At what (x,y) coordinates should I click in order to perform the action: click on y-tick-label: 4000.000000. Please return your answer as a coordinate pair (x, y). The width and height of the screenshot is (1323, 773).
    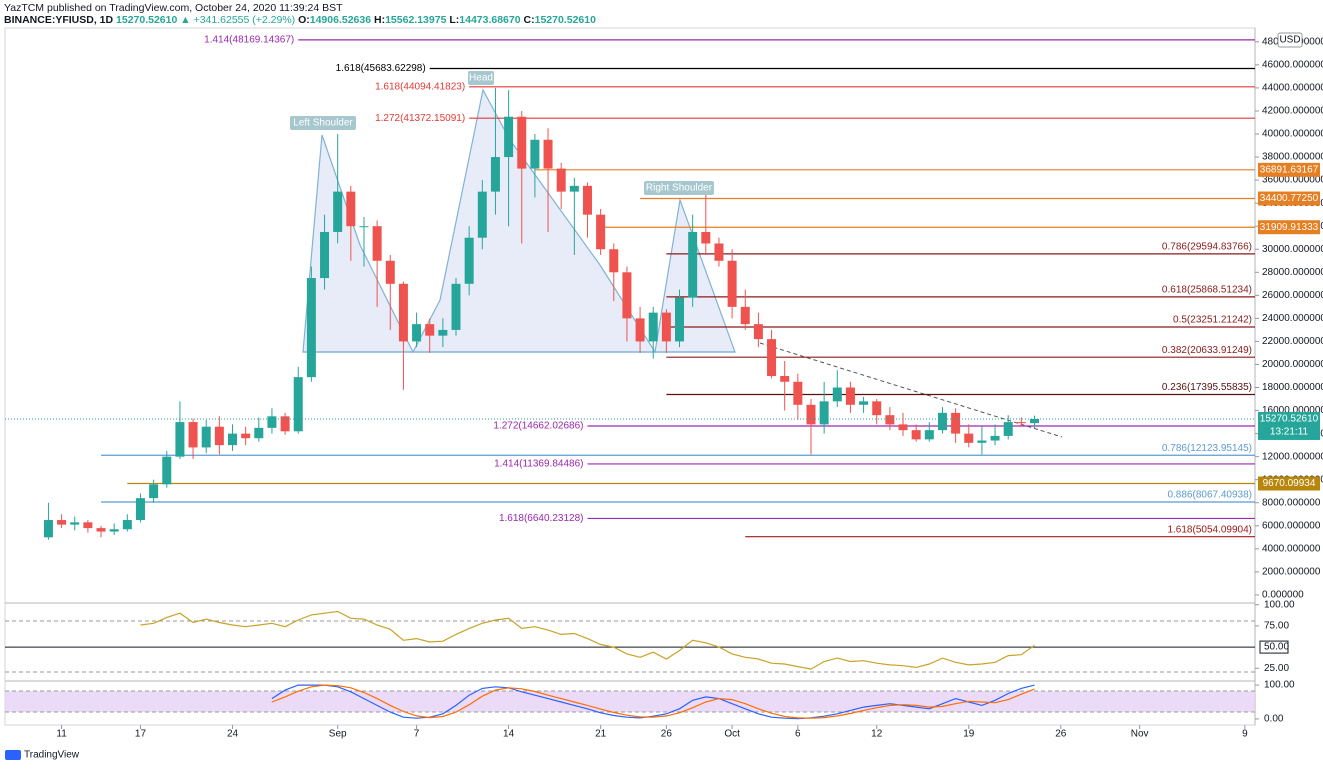
    Looking at the image, I should click on (1291, 548).